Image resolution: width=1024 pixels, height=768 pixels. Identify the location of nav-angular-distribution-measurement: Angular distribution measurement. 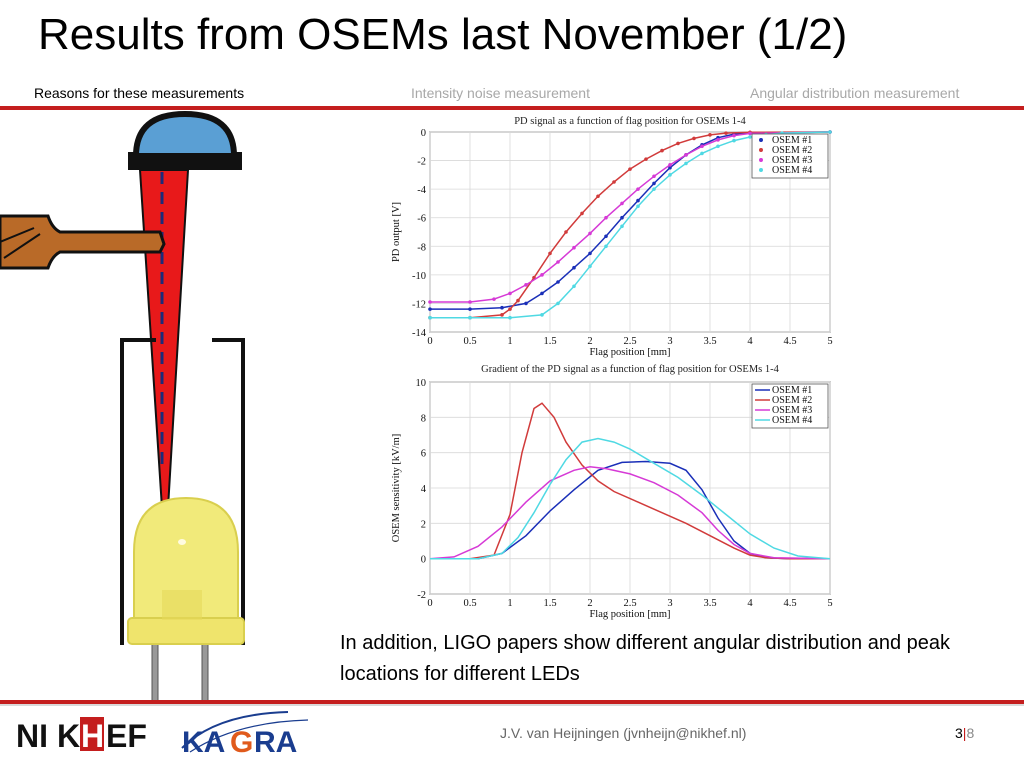
(855, 93).